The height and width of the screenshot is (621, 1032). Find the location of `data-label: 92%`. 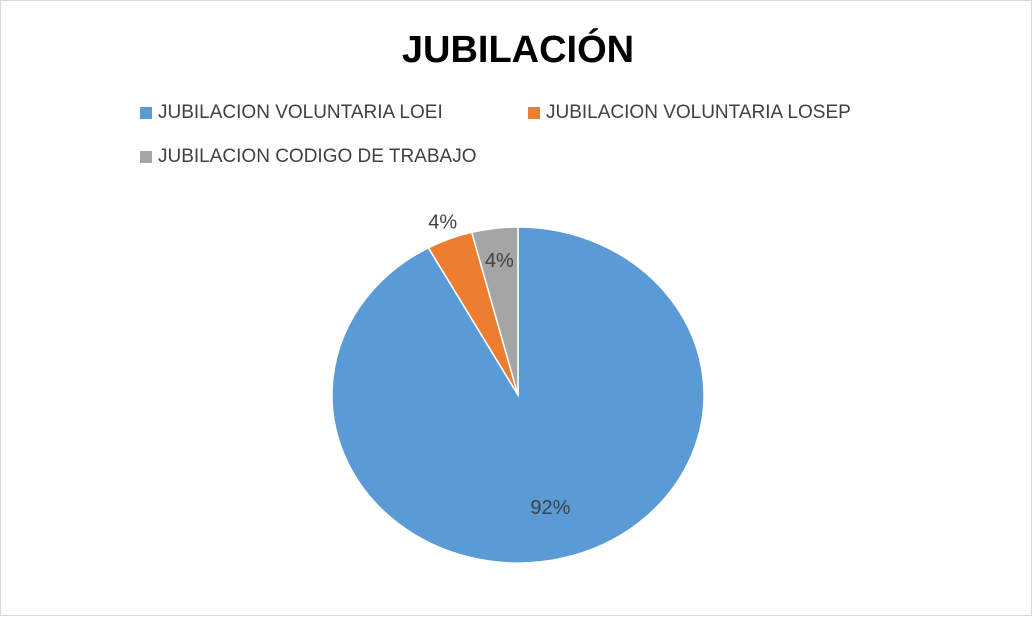

data-label: 92% is located at coordinates (550, 508).